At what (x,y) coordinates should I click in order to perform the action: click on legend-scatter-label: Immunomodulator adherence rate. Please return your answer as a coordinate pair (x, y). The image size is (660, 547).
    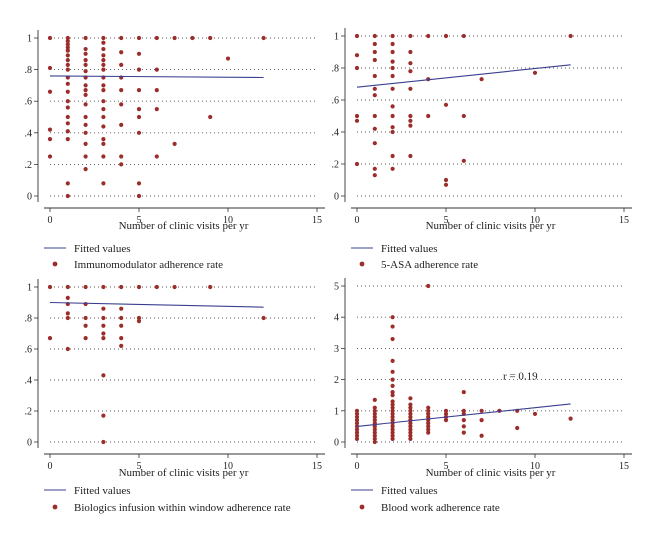
    Looking at the image, I should click on (148, 265).